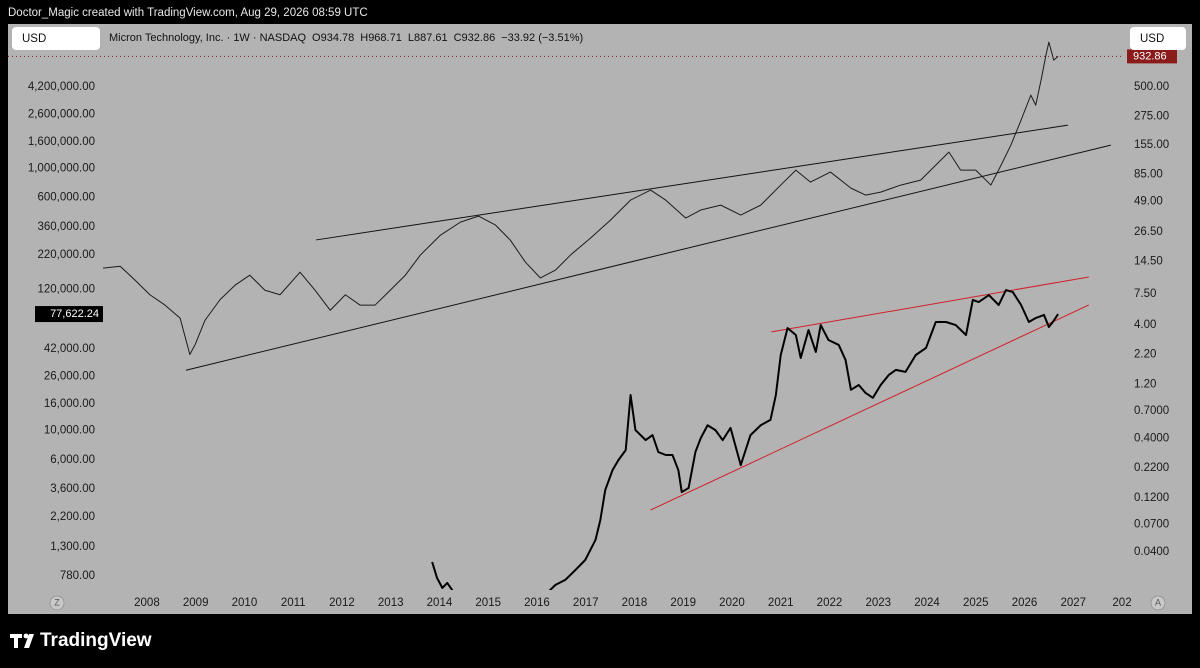  What do you see at coordinates (72, 460) in the screenshot?
I see `y-tick-label: 6,000.00` at bounding box center [72, 460].